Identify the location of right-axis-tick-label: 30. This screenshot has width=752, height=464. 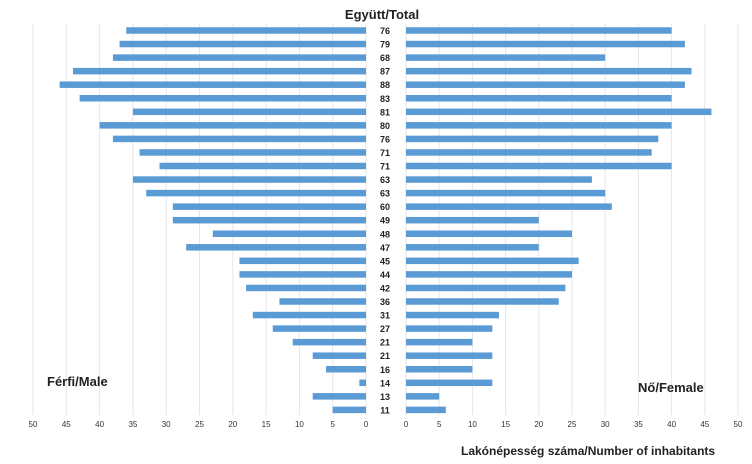
(605, 424).